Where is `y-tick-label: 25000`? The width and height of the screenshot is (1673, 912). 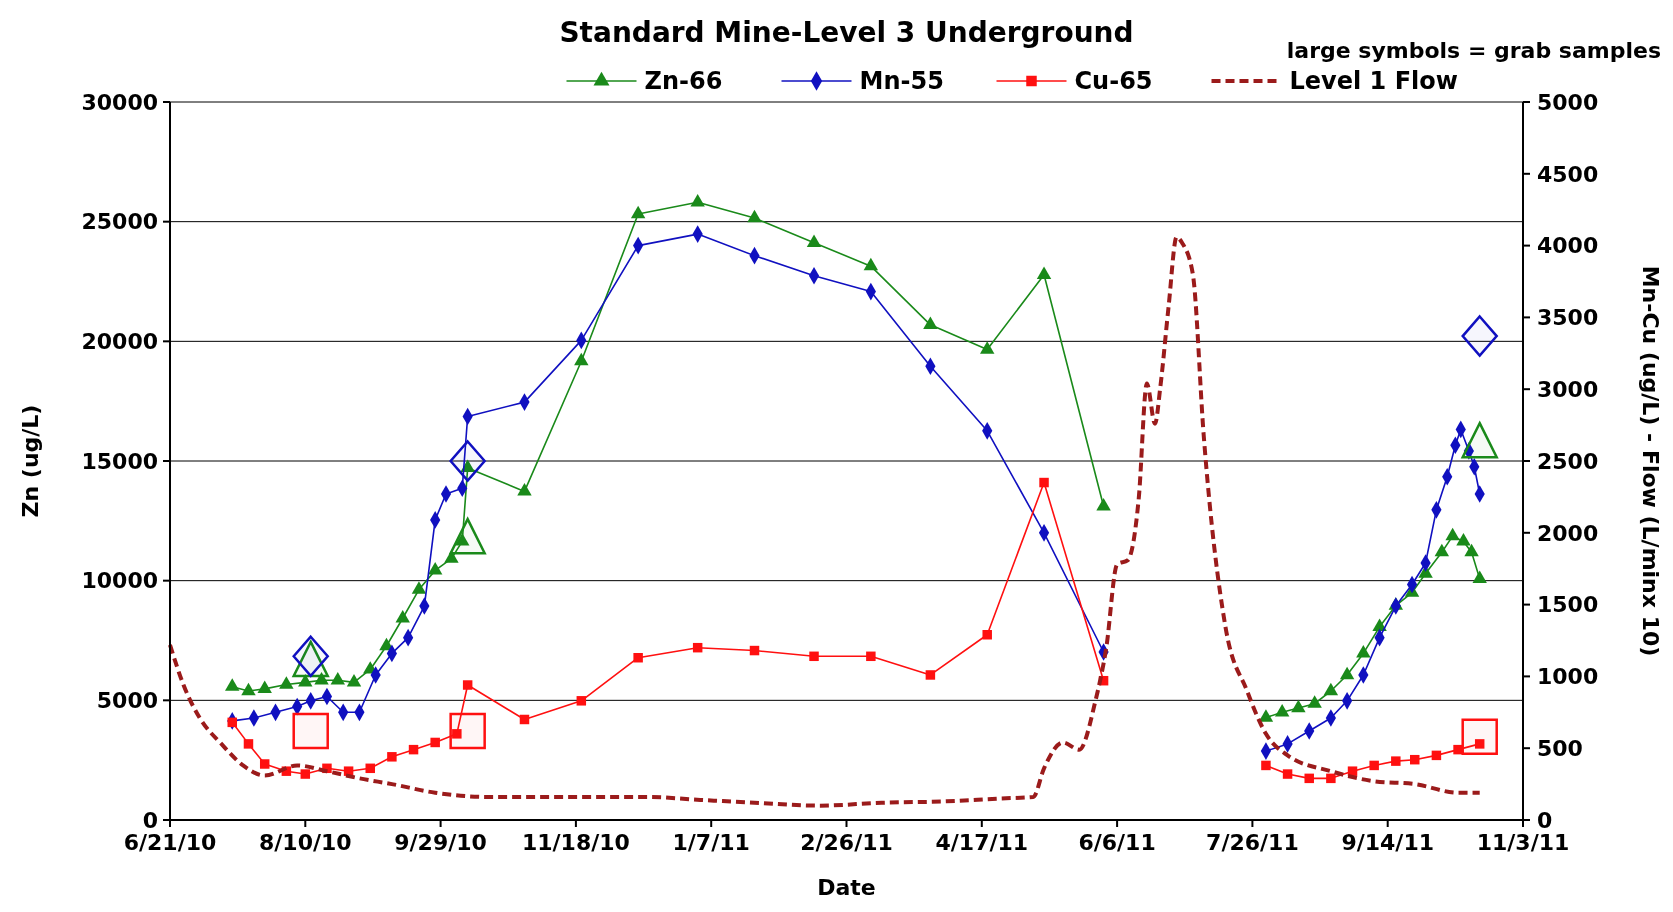
y-tick-label: 25000 is located at coordinates (119, 222).